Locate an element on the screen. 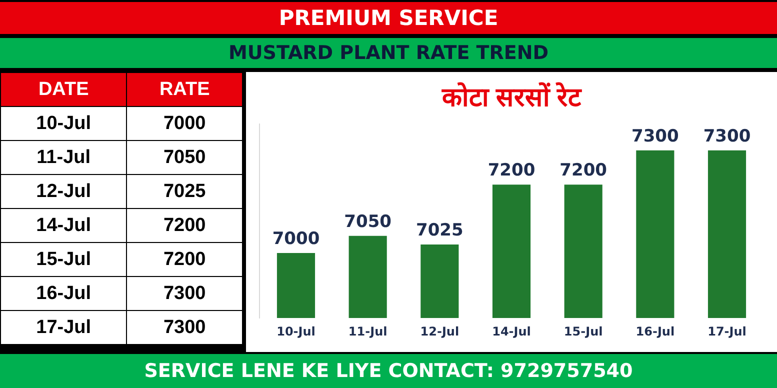 The image size is (777, 388). text: DATE is located at coordinates (63, 89).